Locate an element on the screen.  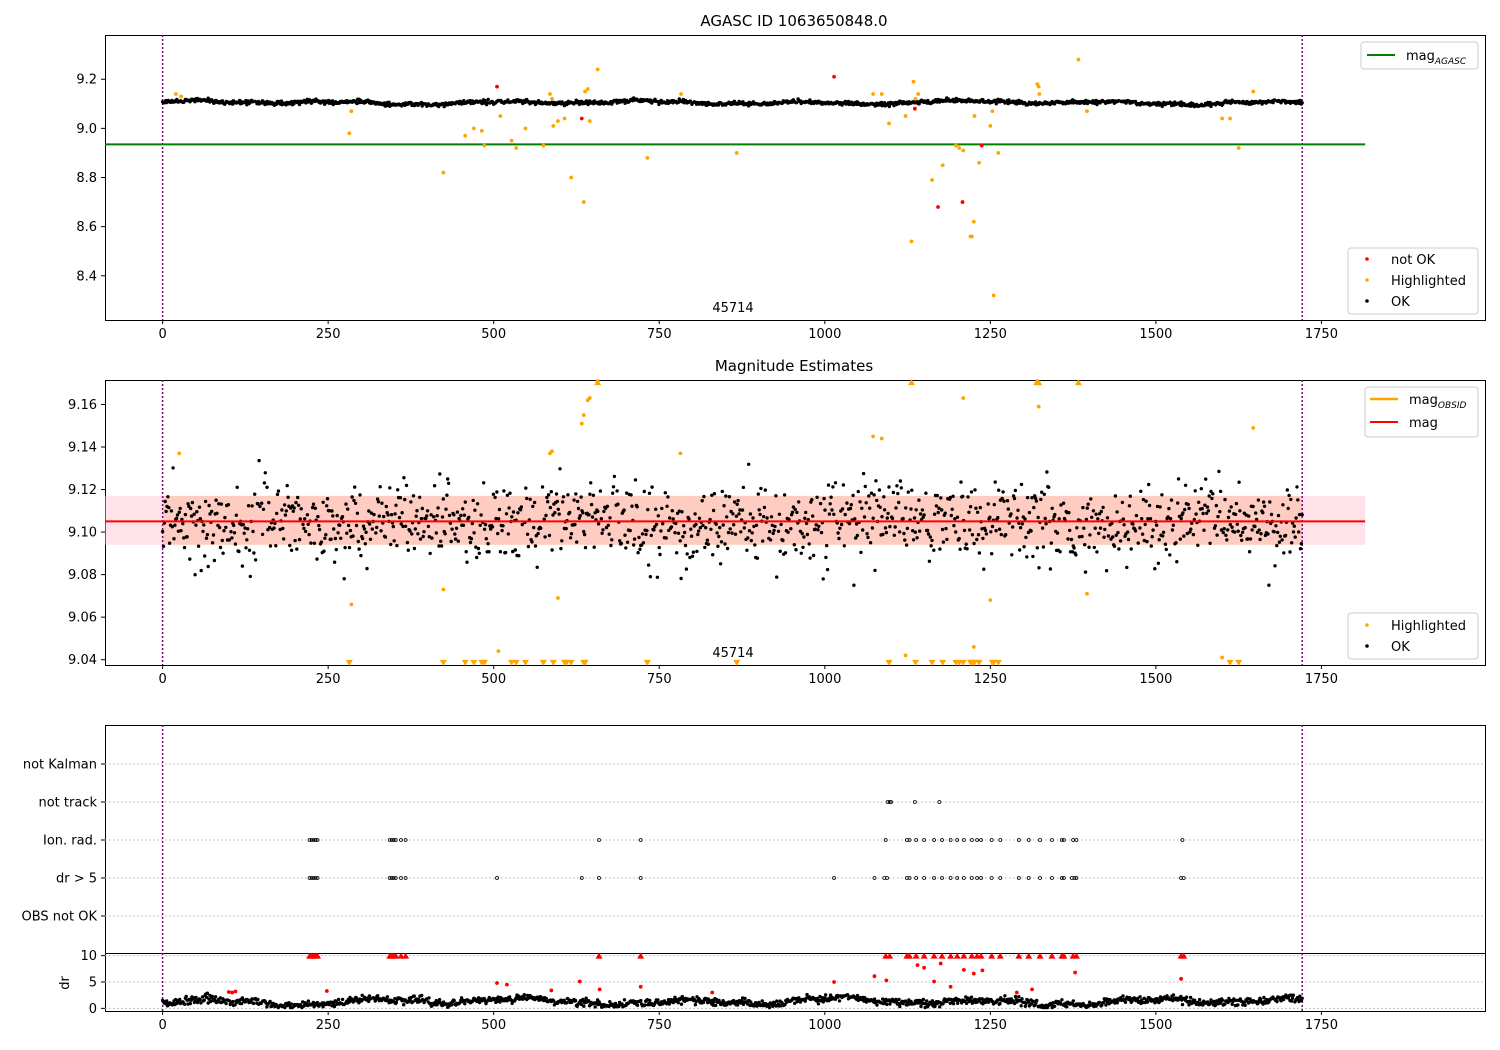
mag-highlighted-point is located at coordinates (443, 589).